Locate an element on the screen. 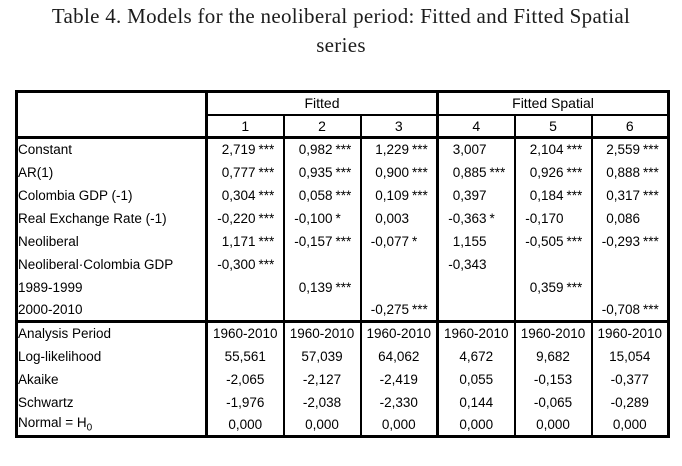 The height and width of the screenshot is (466, 682). column-number: 2 is located at coordinates (321, 126).